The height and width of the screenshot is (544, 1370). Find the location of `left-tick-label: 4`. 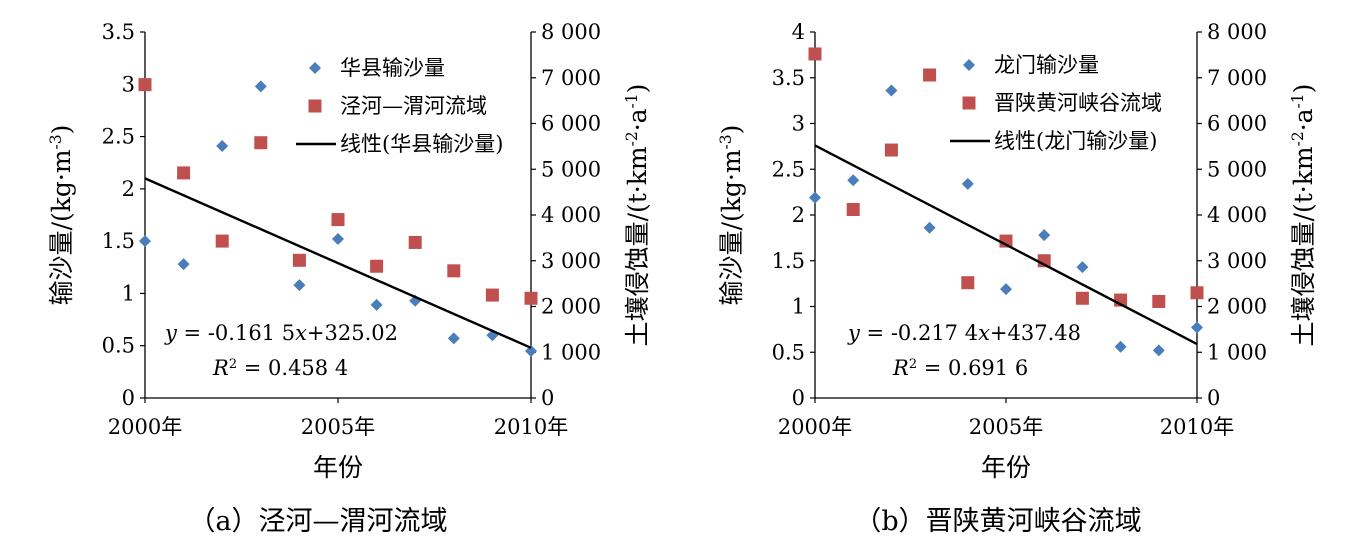

left-tick-label: 4 is located at coordinates (798, 32).